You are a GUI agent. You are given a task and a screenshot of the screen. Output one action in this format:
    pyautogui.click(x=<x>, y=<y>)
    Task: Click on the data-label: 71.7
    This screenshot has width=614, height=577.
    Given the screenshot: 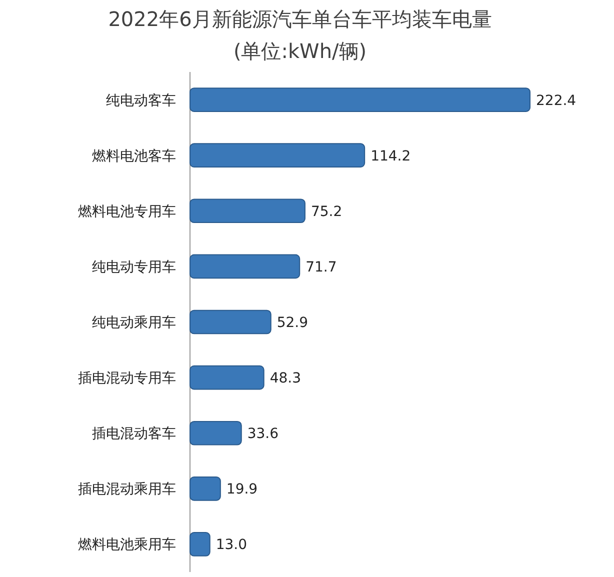 What is the action you would take?
    pyautogui.click(x=321, y=267)
    